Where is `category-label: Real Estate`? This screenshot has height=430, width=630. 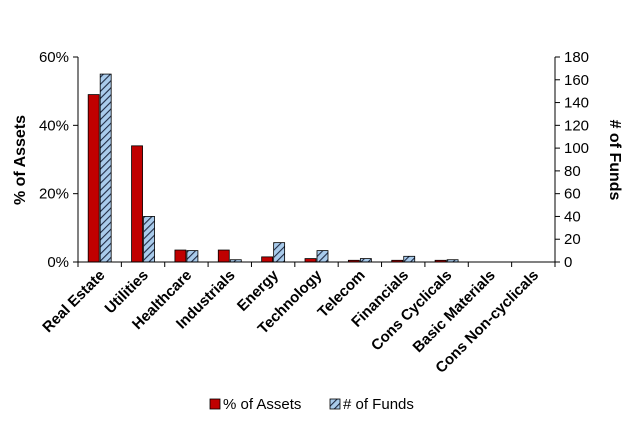
category-label: Real Estate is located at coordinates (73, 301).